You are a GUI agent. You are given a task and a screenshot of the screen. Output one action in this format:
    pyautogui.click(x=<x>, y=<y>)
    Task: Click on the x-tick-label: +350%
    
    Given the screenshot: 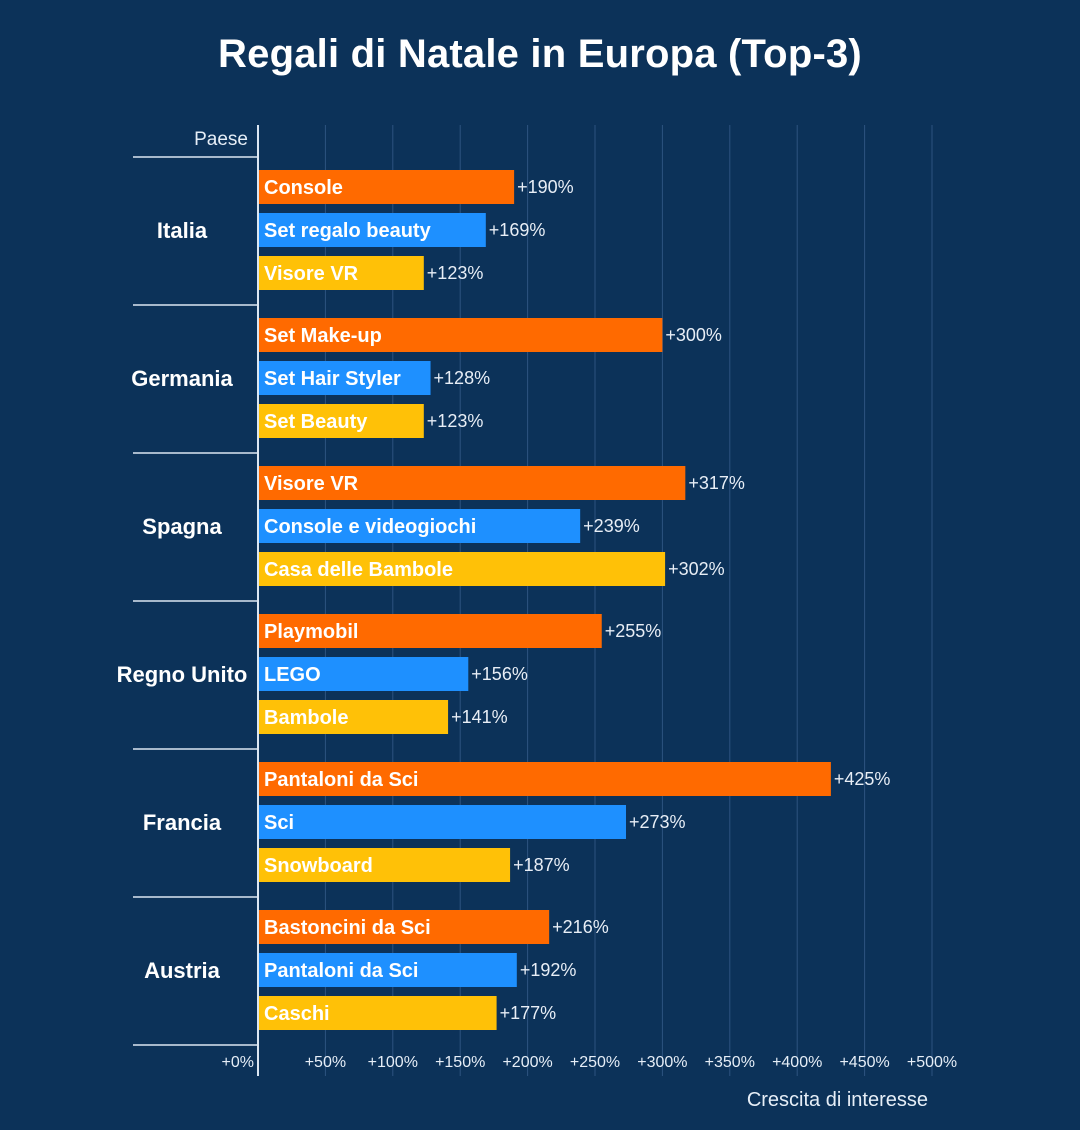 What is the action you would take?
    pyautogui.click(x=730, y=1062)
    